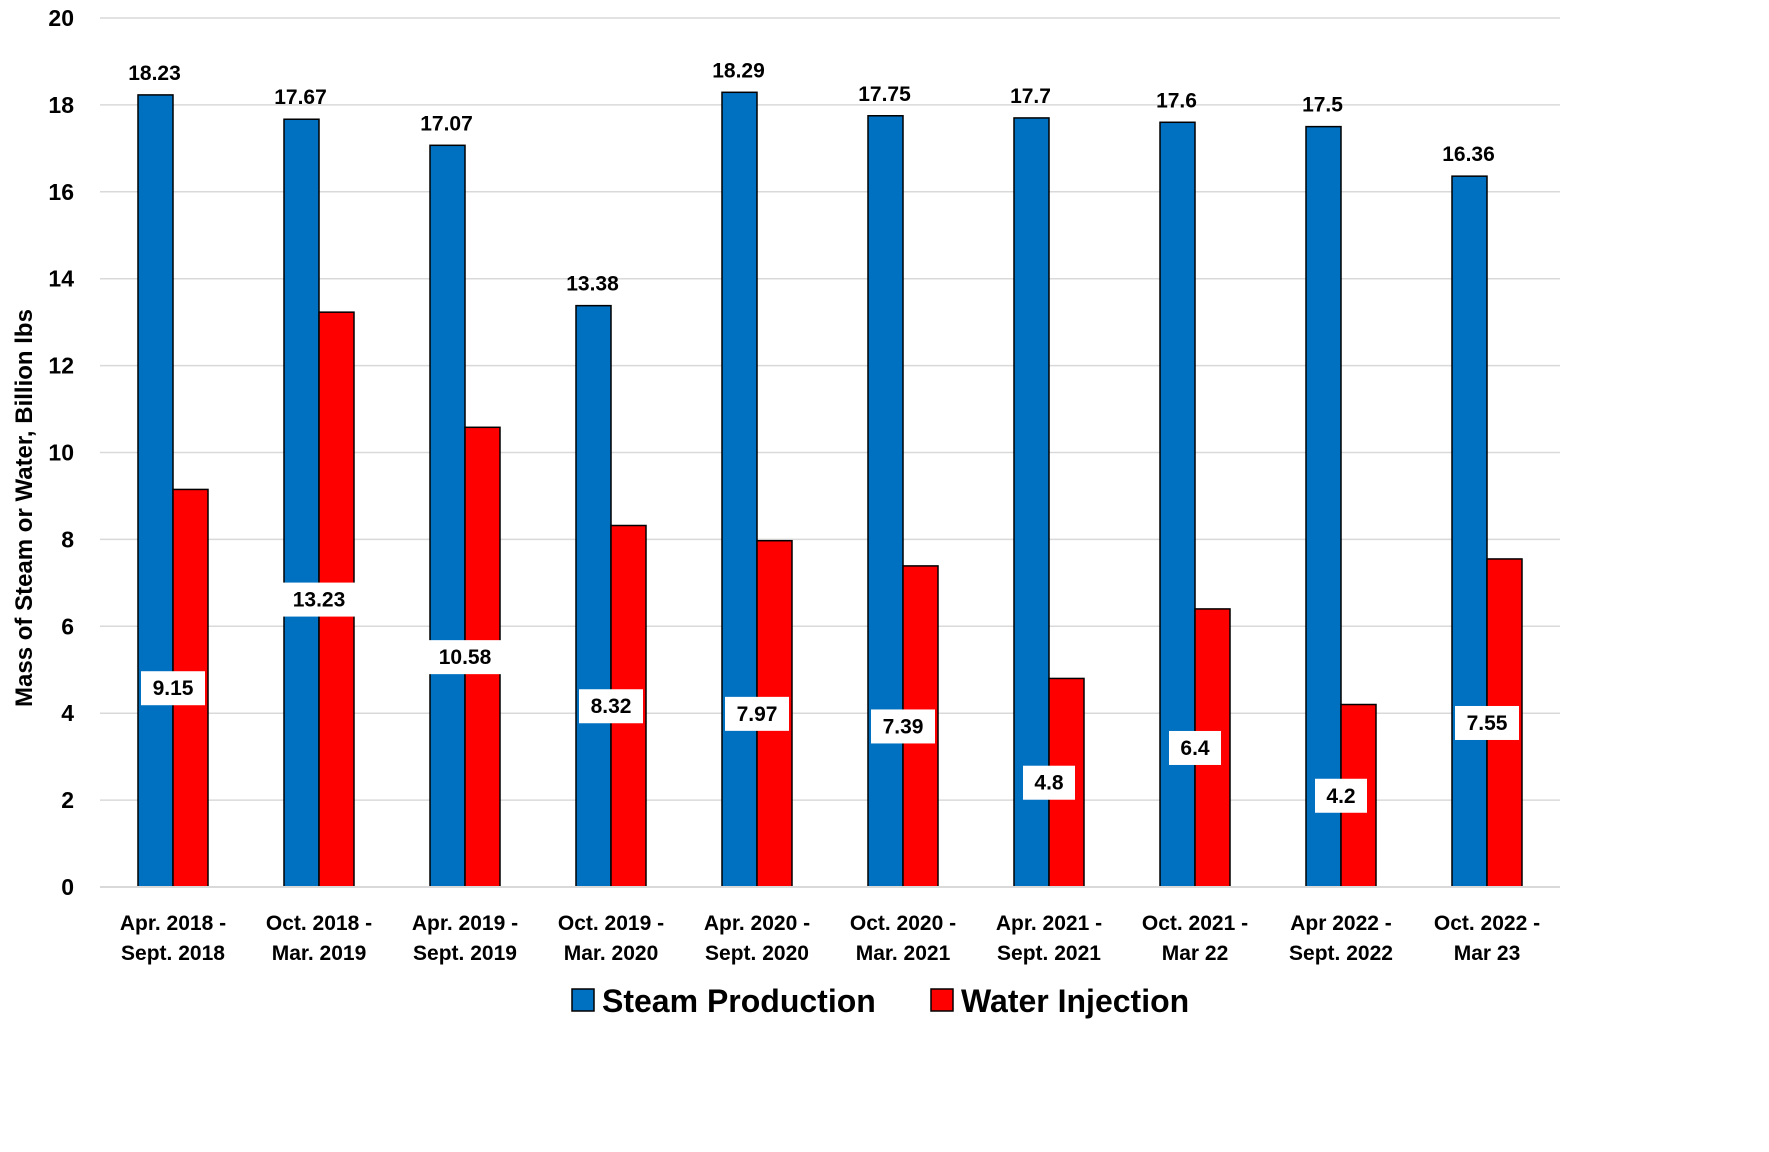 Image resolution: width=1769 pixels, height=1152 pixels. What do you see at coordinates (1176, 100) in the screenshot?
I see `data-label-steam-production: 17.6` at bounding box center [1176, 100].